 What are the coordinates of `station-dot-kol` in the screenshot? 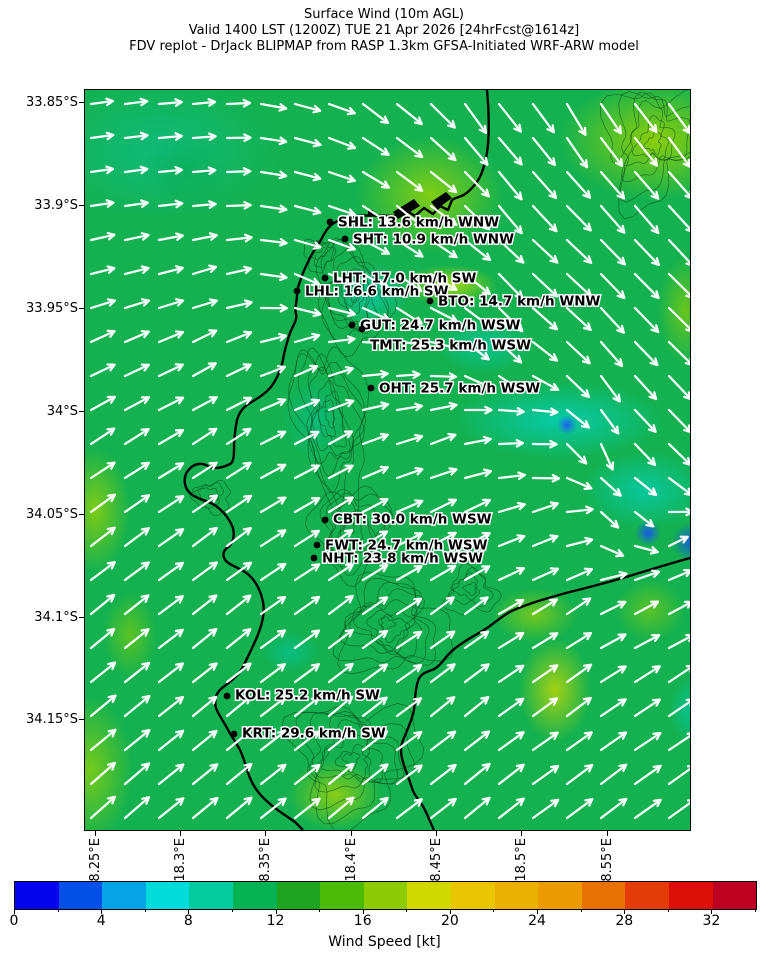 It's located at (227, 696).